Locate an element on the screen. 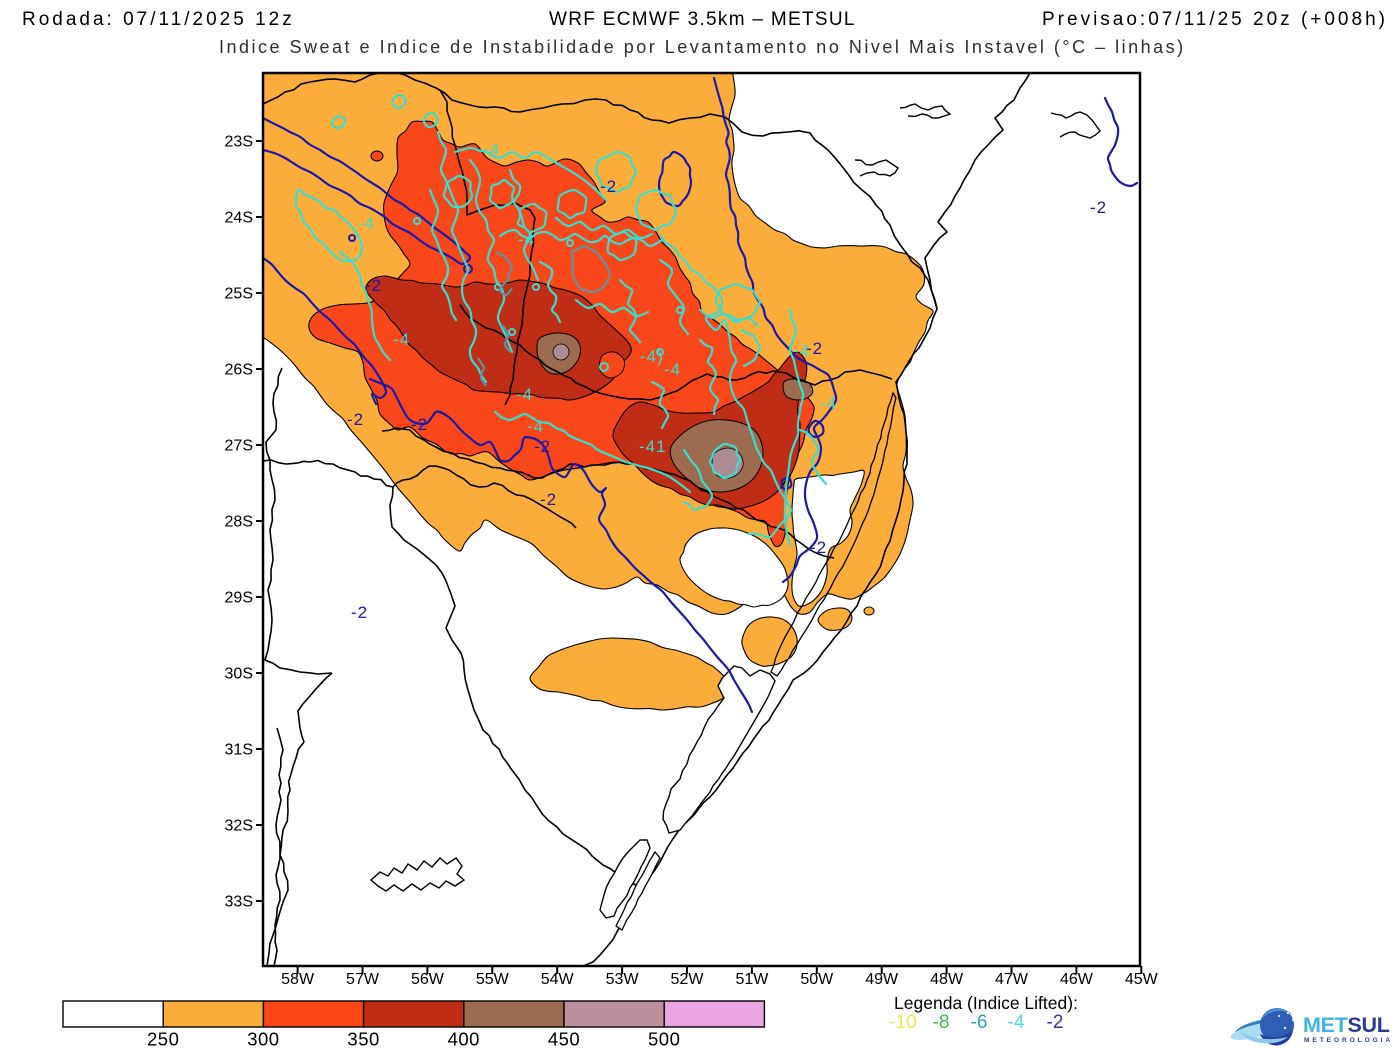 Image resolution: width=1400 pixels, height=1052 pixels. svg-text: 500 is located at coordinates (664, 1039).